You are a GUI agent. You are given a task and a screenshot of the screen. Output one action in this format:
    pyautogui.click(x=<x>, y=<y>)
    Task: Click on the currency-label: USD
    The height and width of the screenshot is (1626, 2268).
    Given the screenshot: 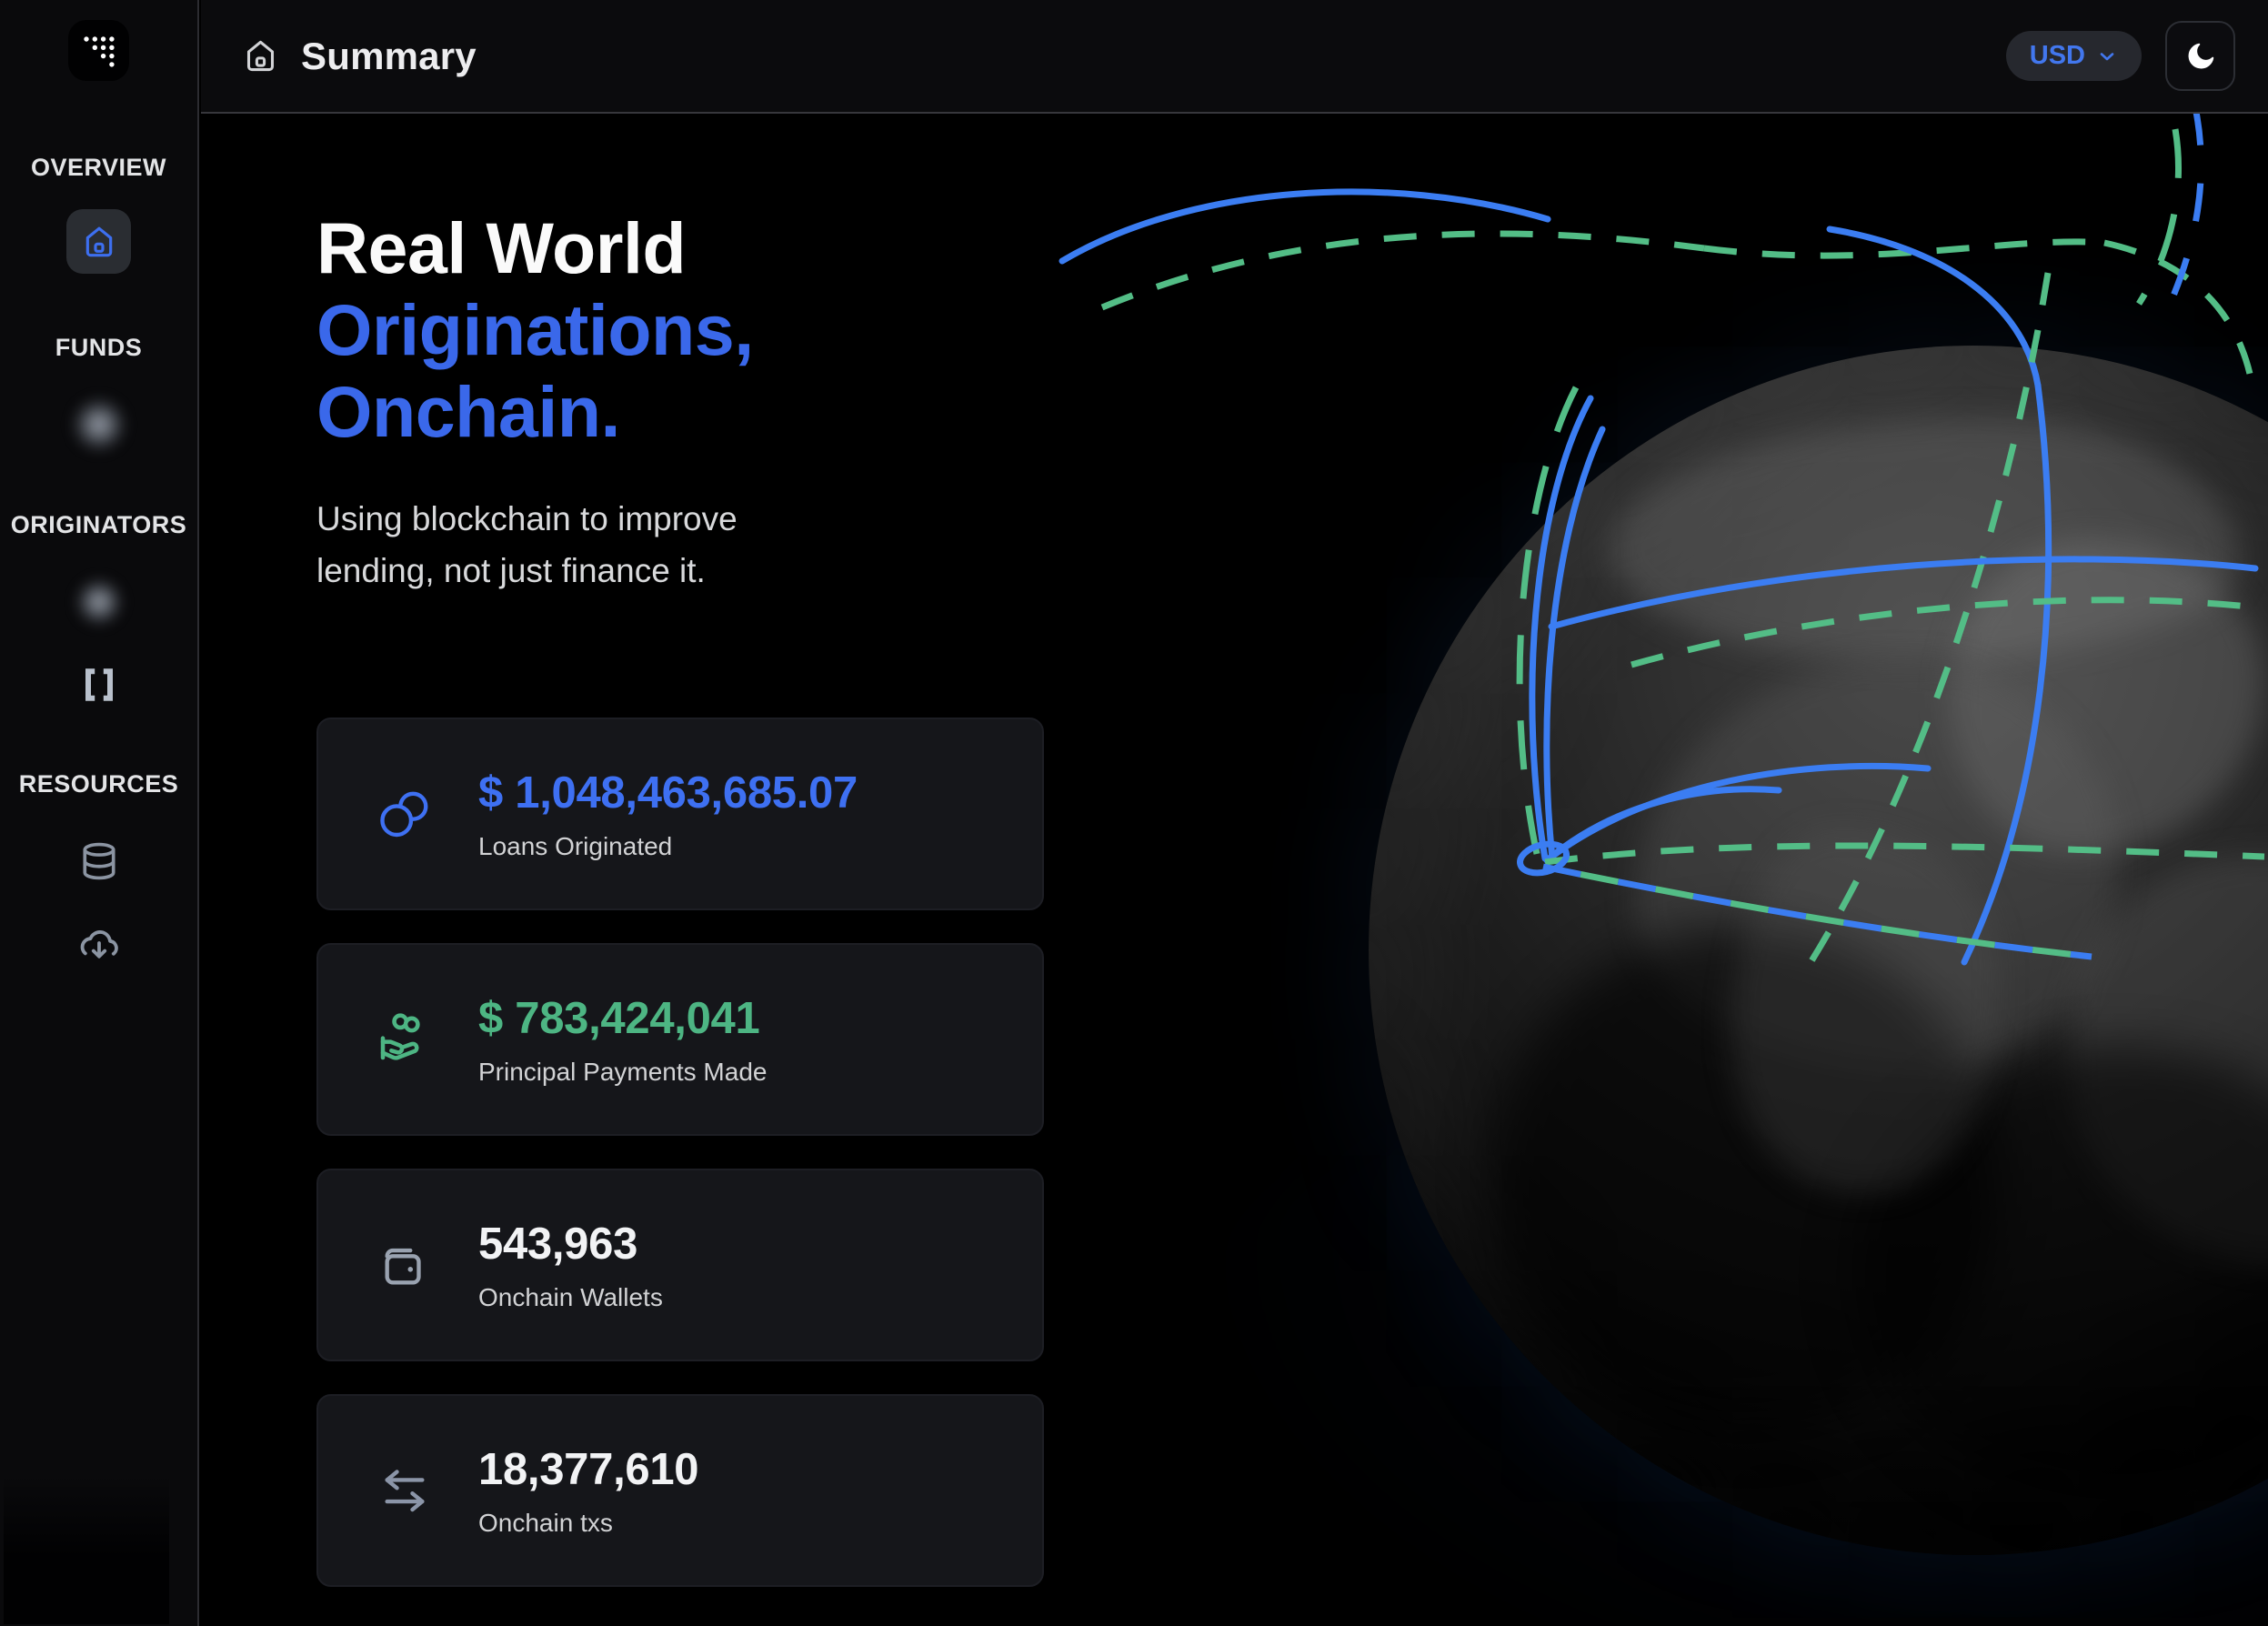 What is the action you would take?
    pyautogui.click(x=2057, y=55)
    